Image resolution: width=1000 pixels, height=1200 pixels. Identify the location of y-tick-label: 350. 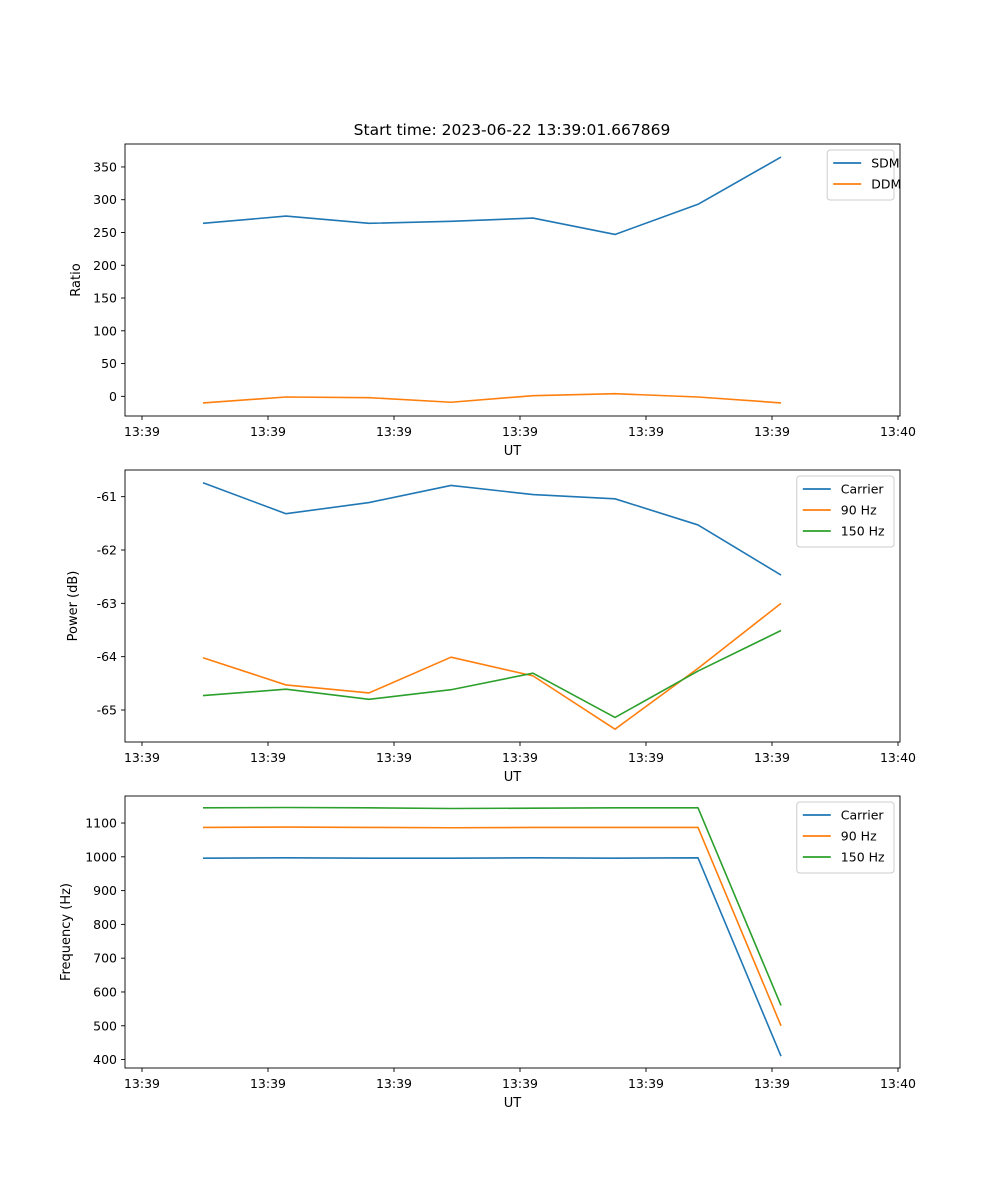
(105, 166).